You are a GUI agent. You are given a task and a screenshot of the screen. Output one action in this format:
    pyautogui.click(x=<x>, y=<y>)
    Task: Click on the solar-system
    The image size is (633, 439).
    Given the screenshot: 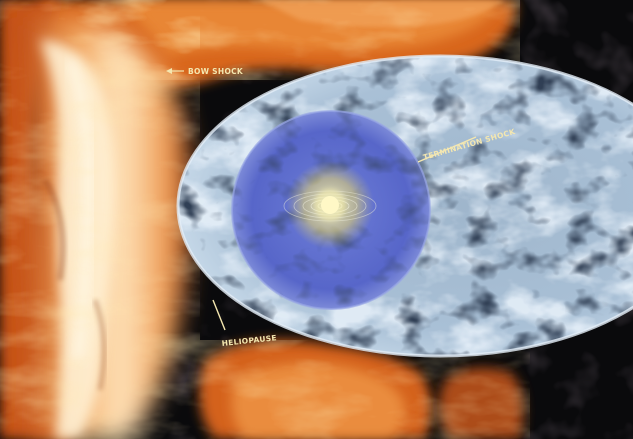 What is the action you would take?
    pyautogui.click(x=330, y=205)
    